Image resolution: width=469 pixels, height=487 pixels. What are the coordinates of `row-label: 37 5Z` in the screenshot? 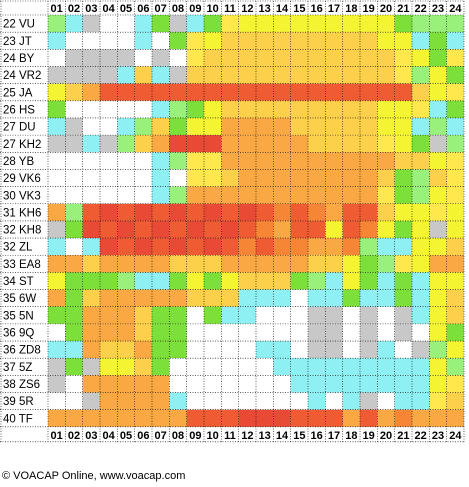 It's located at (17, 368).